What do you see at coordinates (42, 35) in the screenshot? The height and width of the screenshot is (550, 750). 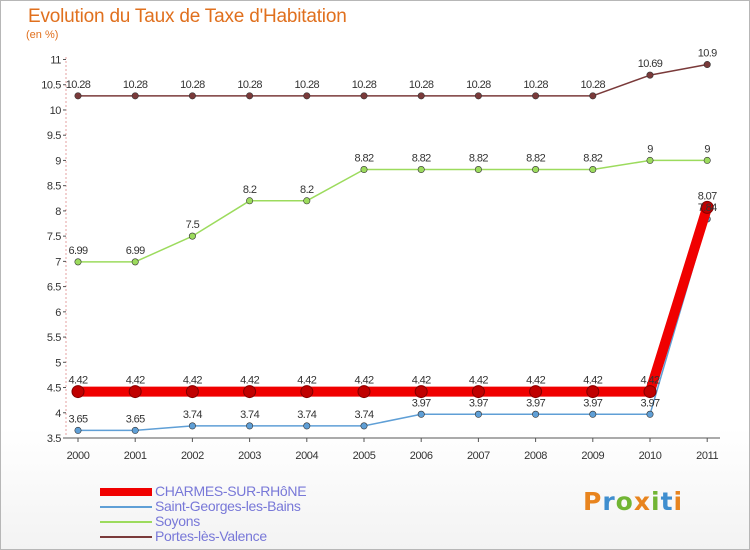 I see `unit-label: (en %)` at bounding box center [42, 35].